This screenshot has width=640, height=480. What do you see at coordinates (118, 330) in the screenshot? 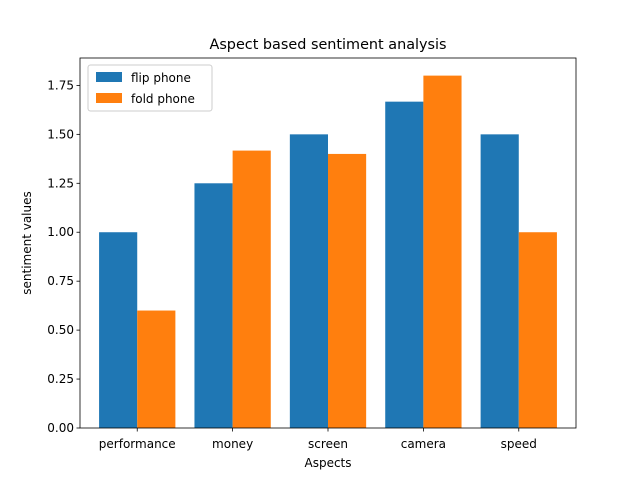
I see `bar-flip-phone-performance` at bounding box center [118, 330].